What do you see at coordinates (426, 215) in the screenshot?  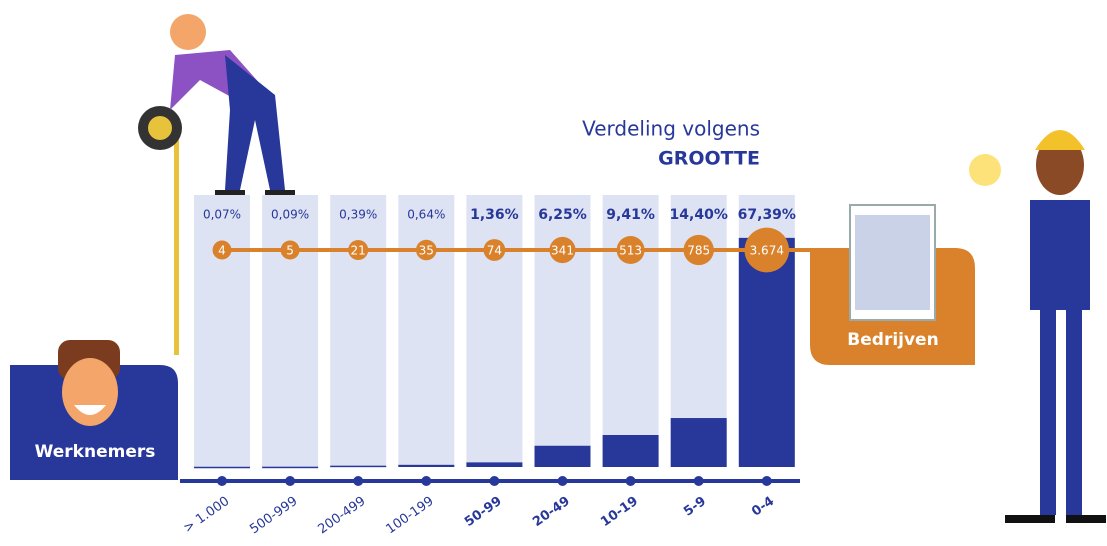 I see `value-label: 0,64%` at bounding box center [426, 215].